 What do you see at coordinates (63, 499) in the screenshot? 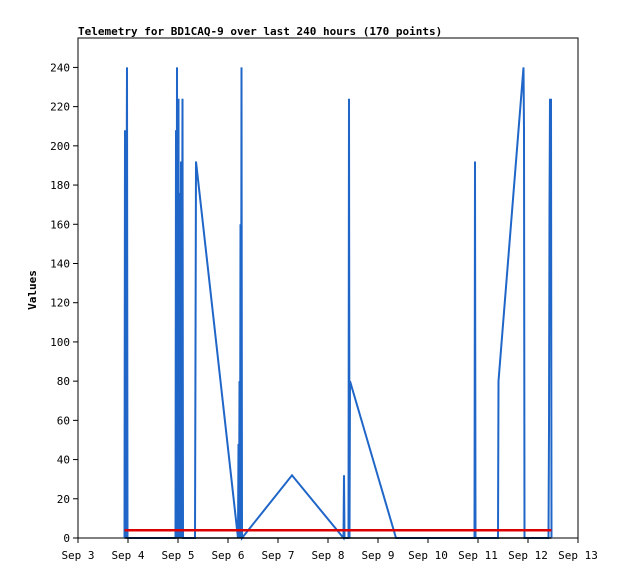
I see `y-tick-label: 20` at bounding box center [63, 499].